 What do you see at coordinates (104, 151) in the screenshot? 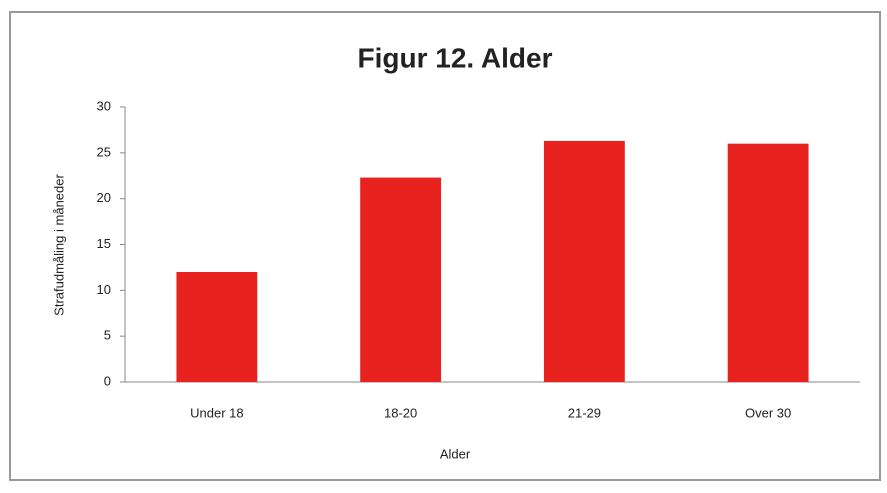
I see `y-tick-label: 25` at bounding box center [104, 151].